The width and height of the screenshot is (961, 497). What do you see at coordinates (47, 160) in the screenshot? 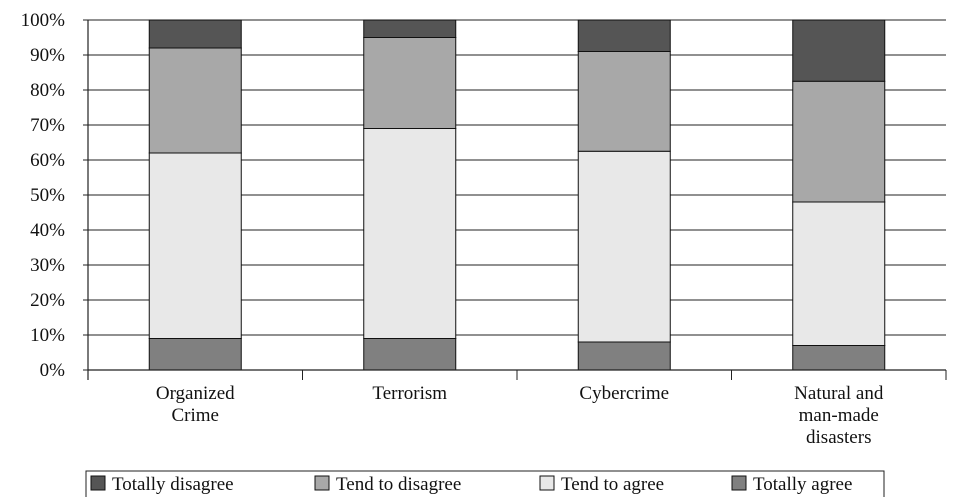
I see `y-tick-label: 60%` at bounding box center [47, 160].